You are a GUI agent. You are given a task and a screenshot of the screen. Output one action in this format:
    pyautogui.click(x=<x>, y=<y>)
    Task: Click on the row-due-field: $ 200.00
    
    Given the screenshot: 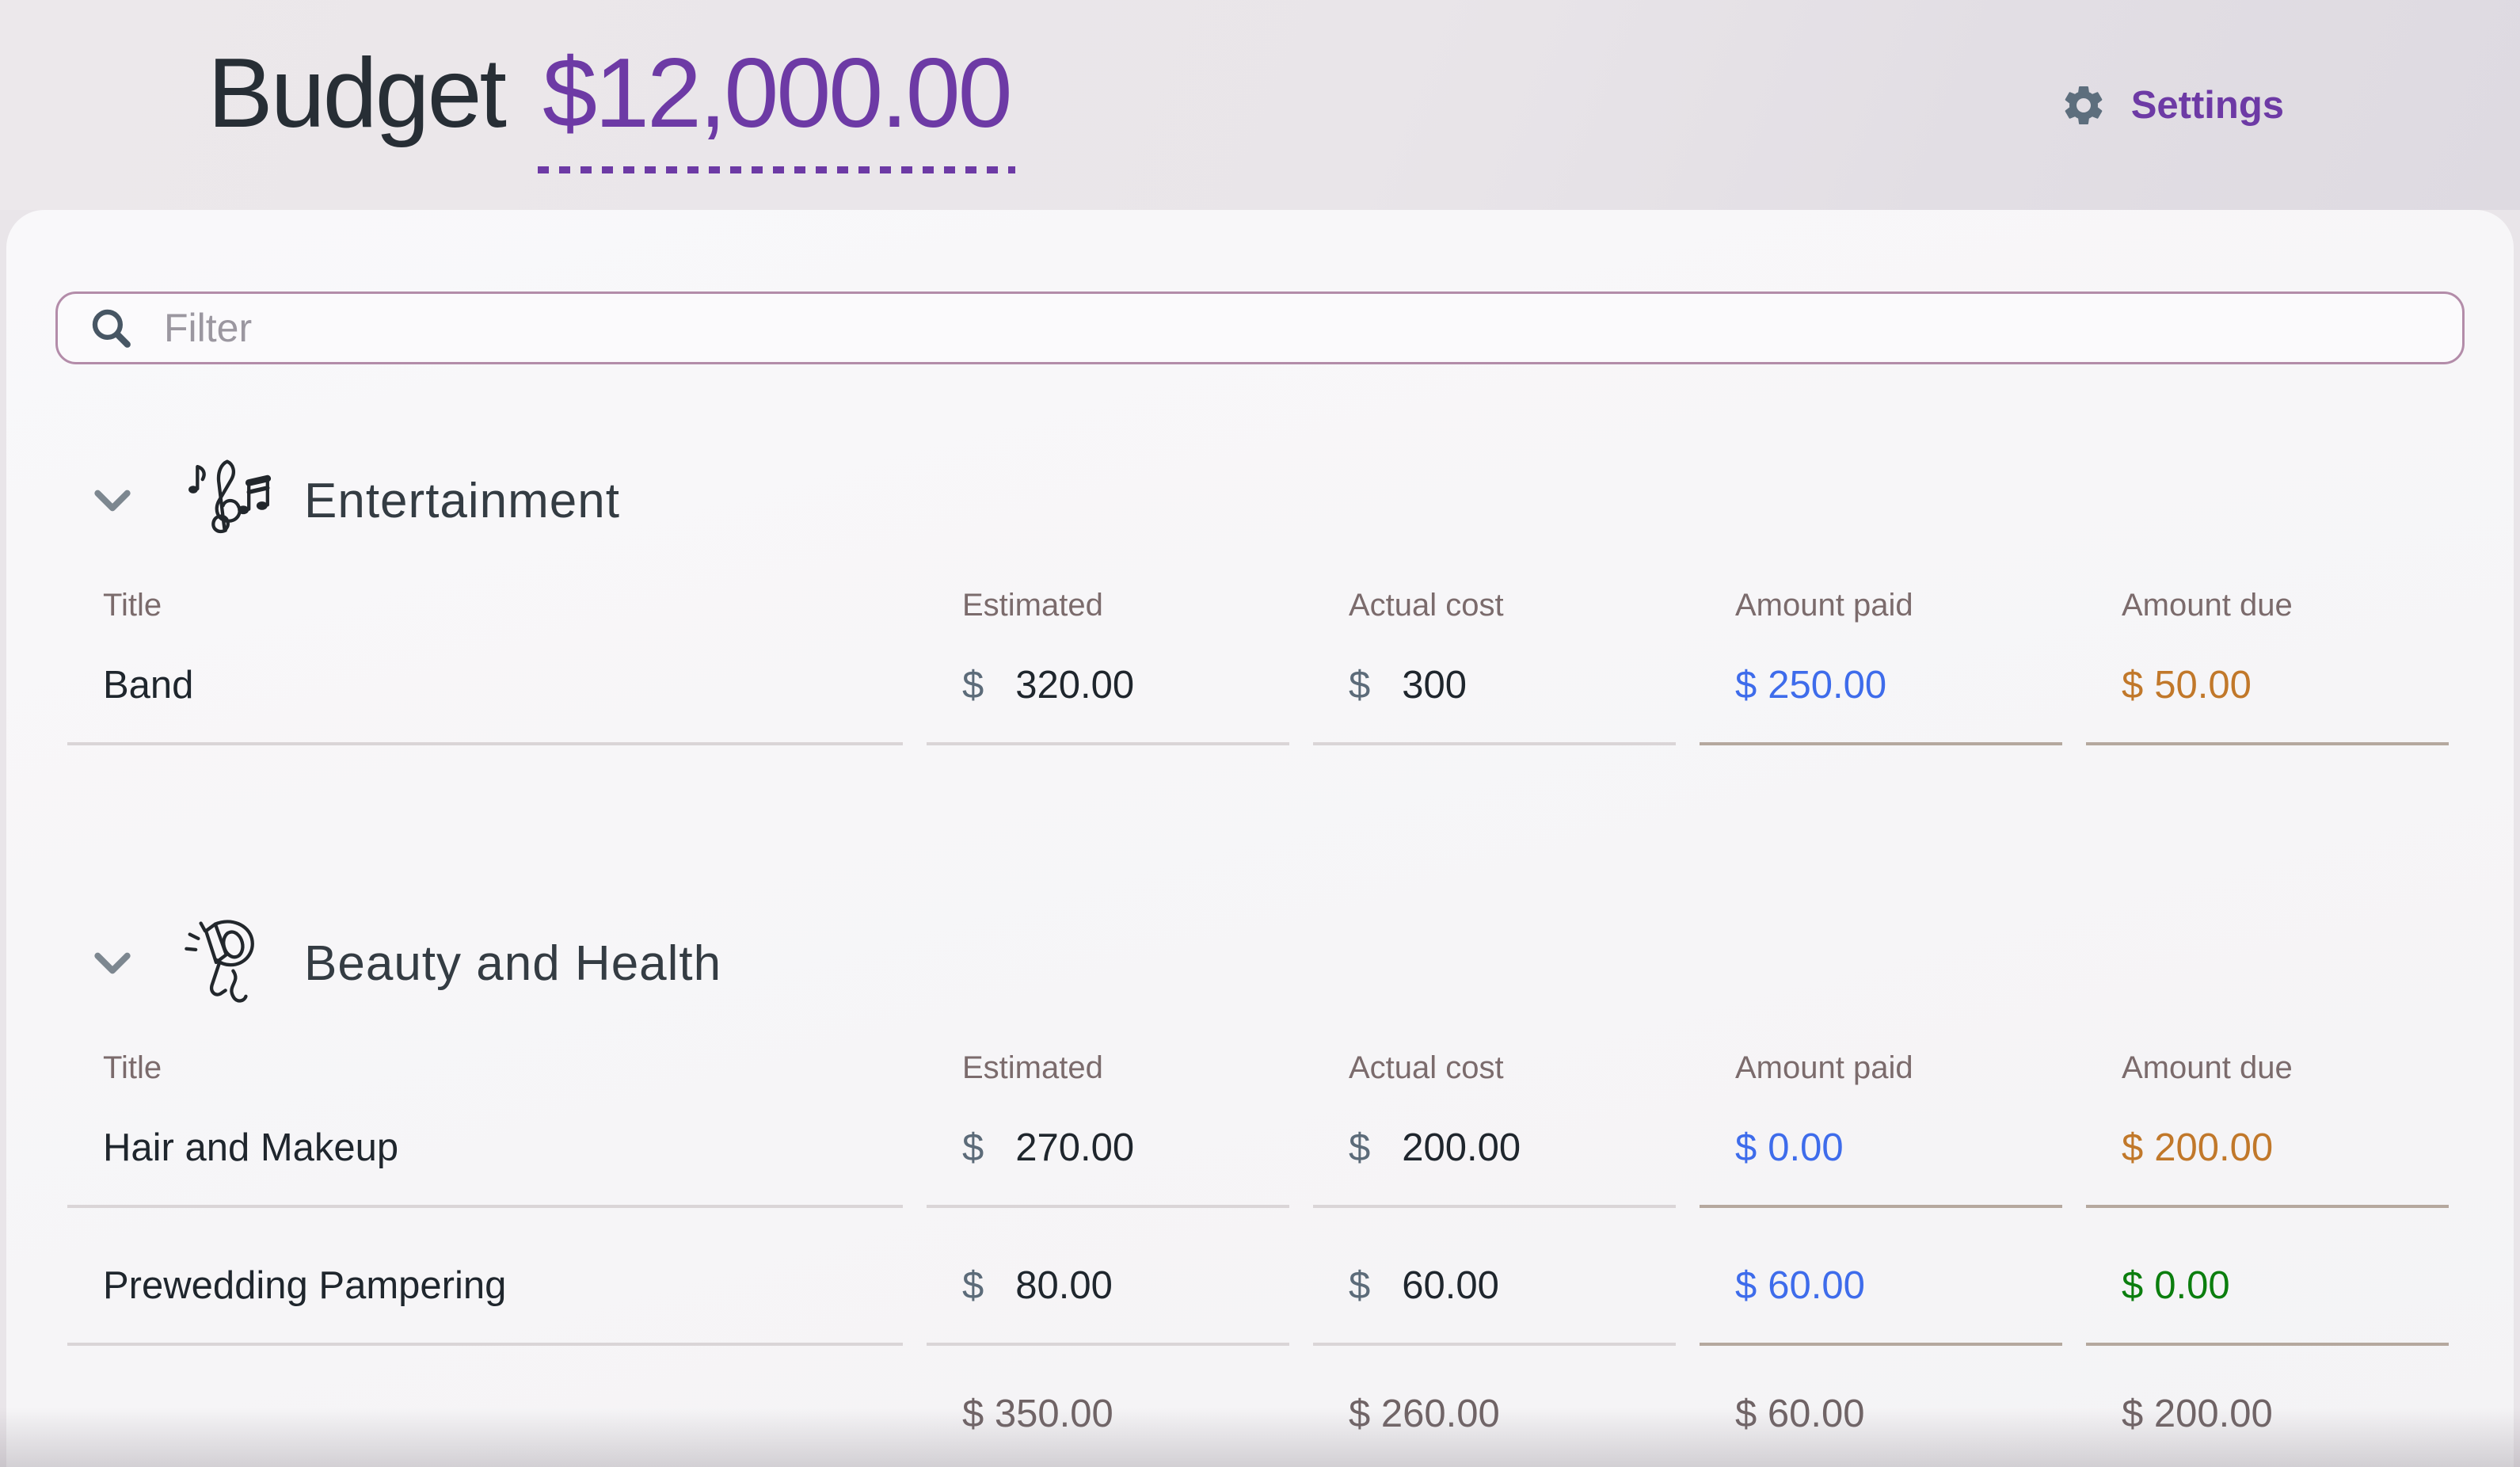 What is the action you would take?
    pyautogui.click(x=2267, y=1167)
    